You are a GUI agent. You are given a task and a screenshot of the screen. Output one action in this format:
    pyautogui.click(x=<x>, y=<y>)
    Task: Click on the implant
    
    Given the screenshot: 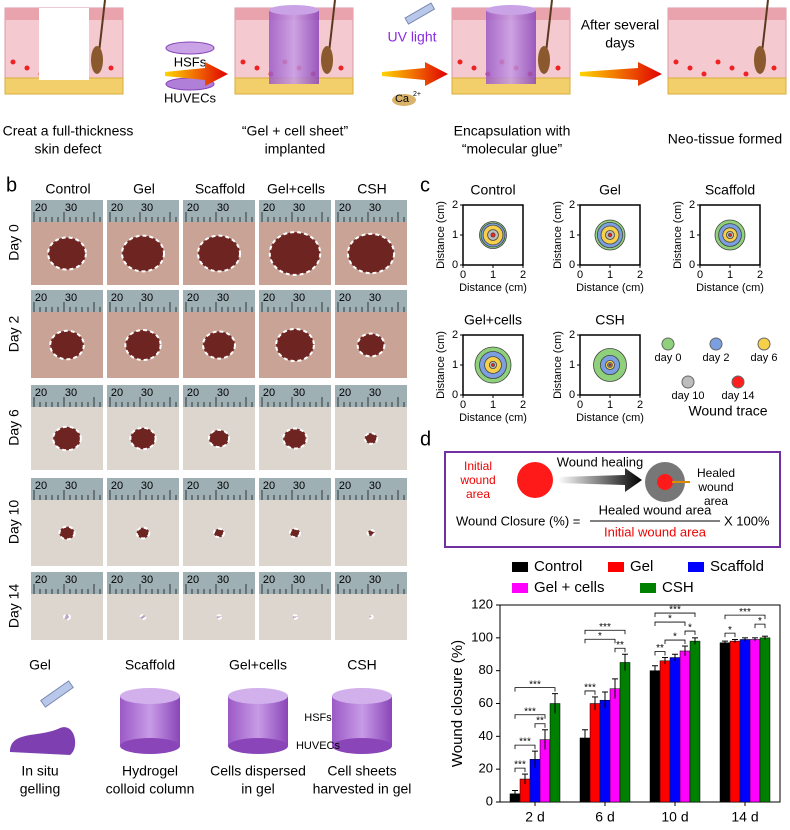 What is the action you would take?
    pyautogui.click(x=511, y=47)
    